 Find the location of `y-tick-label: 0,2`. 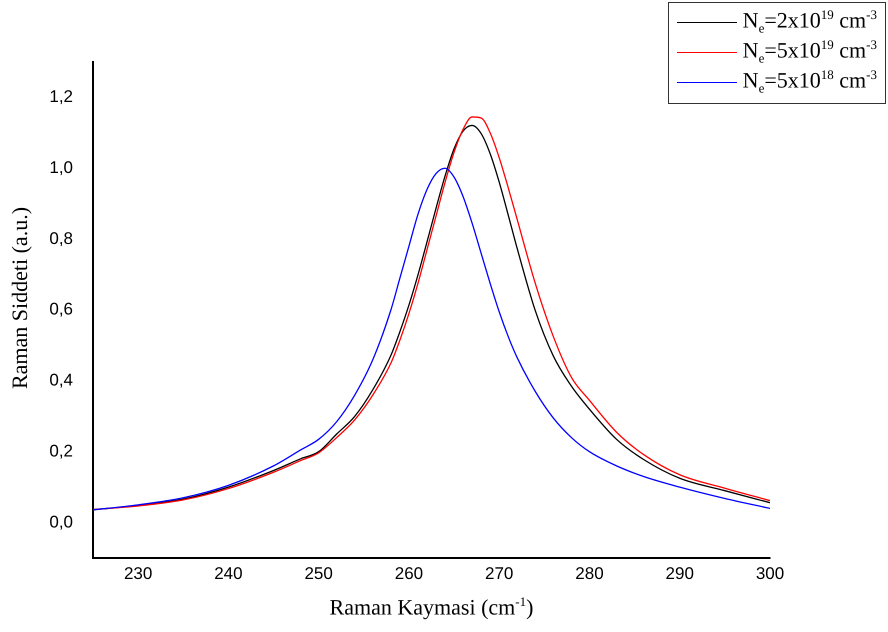

y-tick-label: 0,2 is located at coordinates (61, 450).